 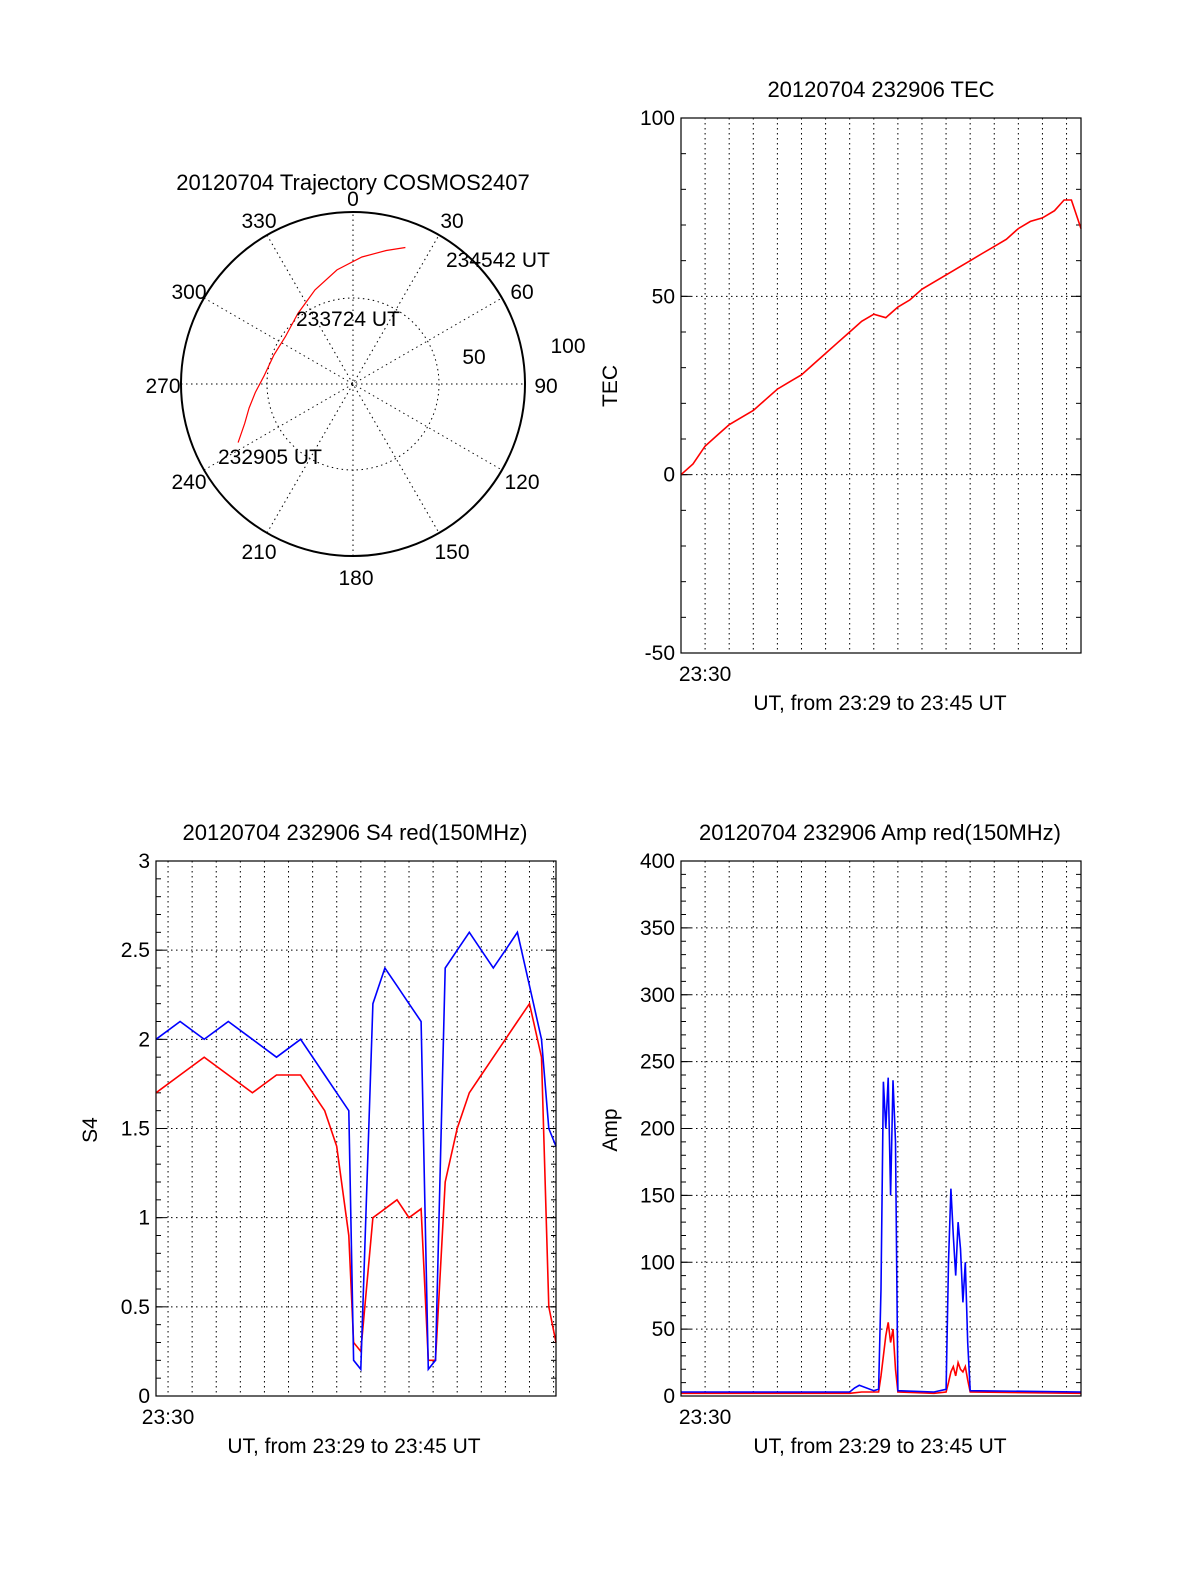 I want to click on s4-ytick-label: 1.5, so click(x=135, y=1129).